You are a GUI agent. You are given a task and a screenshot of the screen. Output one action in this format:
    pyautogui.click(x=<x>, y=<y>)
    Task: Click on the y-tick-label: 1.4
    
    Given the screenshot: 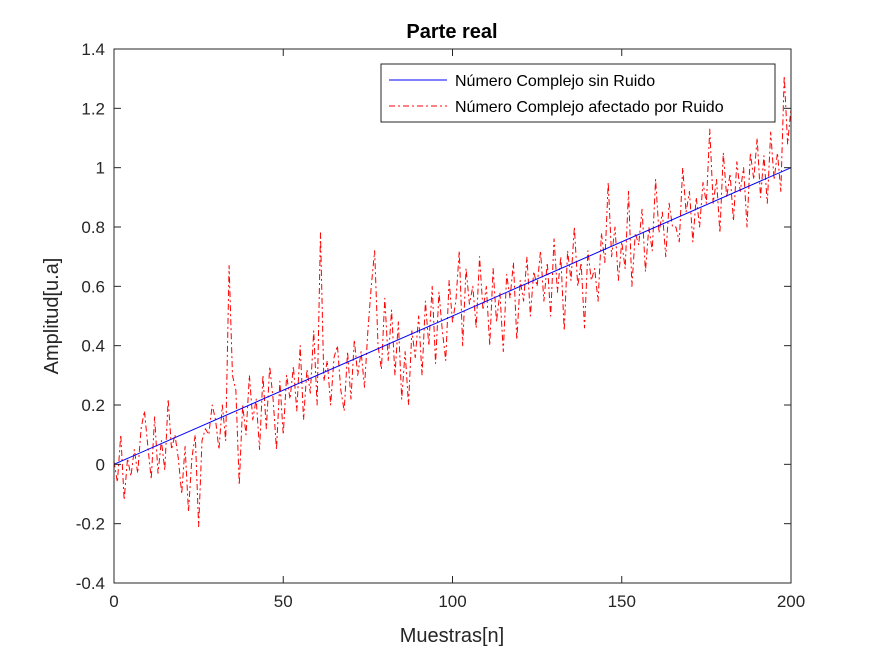 What is the action you would take?
    pyautogui.click(x=93, y=49)
    